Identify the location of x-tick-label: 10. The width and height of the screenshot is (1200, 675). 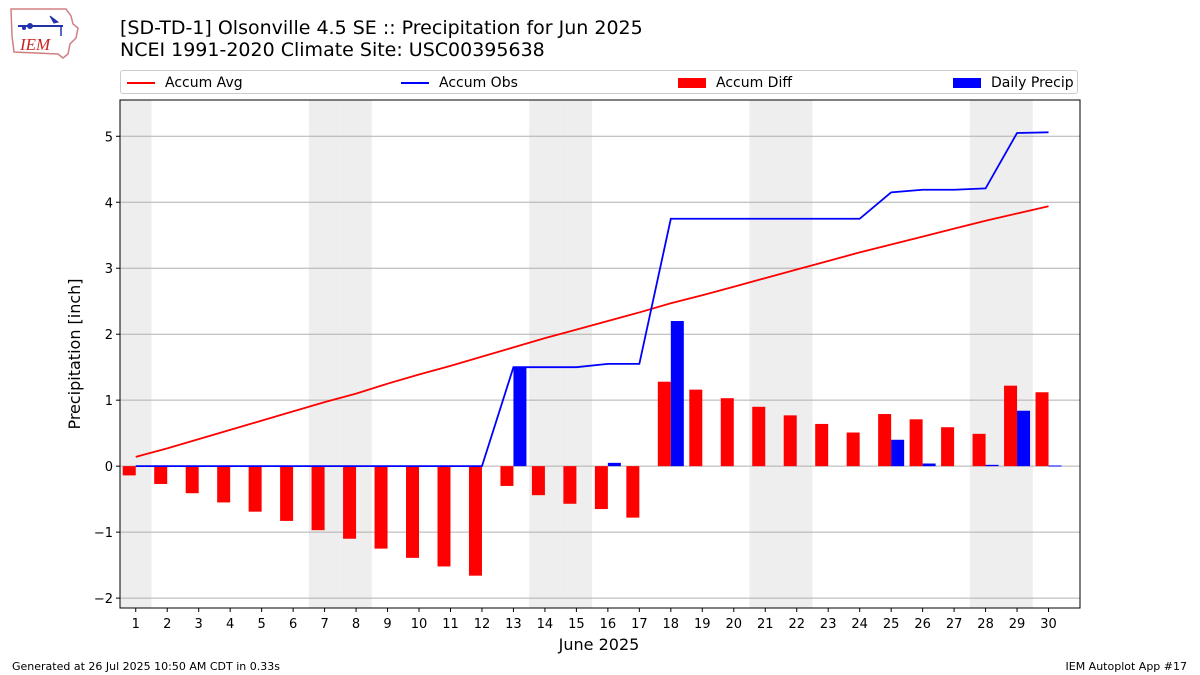
(419, 624).